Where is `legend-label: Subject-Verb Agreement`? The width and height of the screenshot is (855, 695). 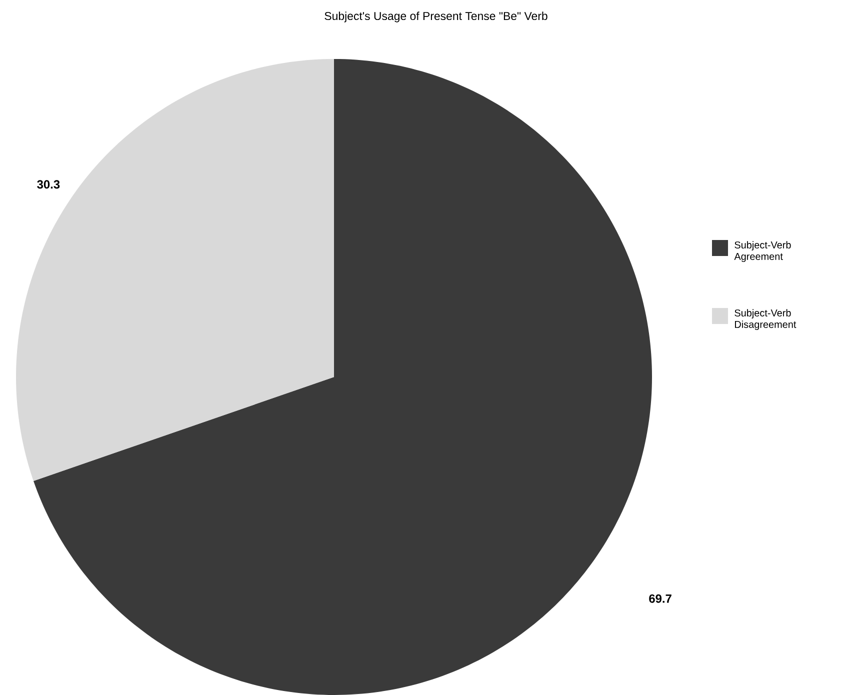 legend-label: Subject-Verb Agreement is located at coordinates (762, 251).